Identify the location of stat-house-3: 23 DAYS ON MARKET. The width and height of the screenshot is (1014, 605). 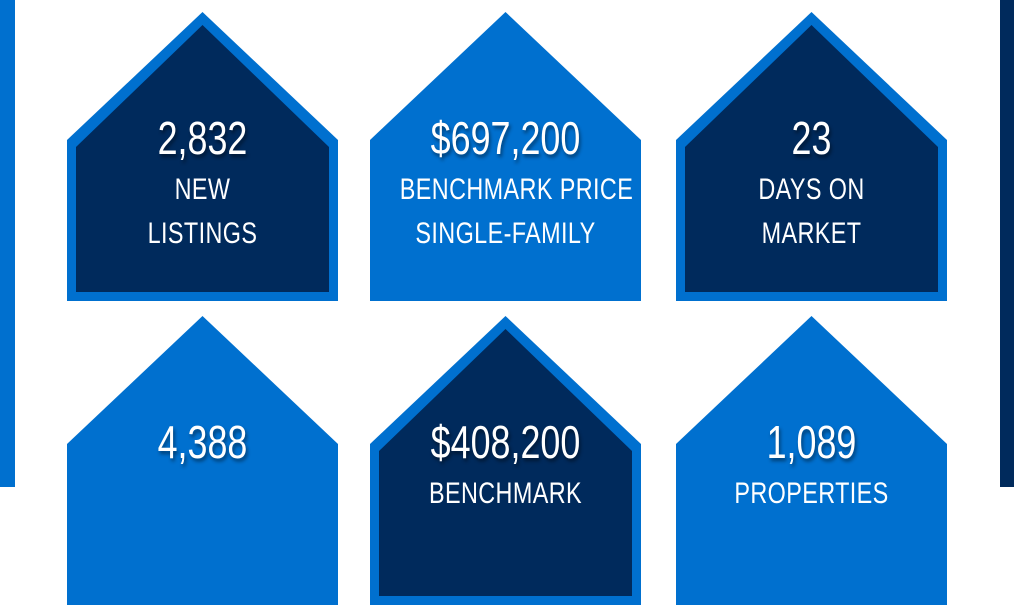
(811, 156).